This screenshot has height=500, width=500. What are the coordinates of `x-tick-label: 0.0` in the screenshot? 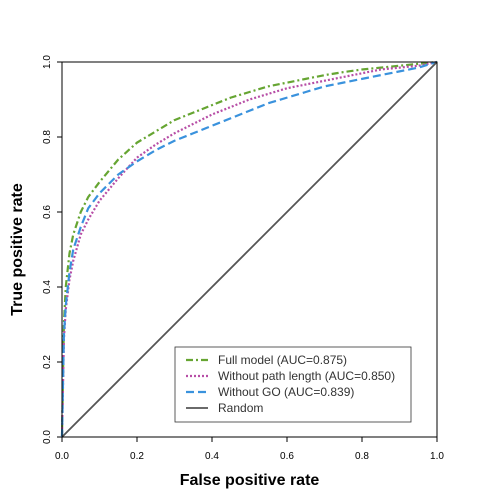 It's located at (62, 456).